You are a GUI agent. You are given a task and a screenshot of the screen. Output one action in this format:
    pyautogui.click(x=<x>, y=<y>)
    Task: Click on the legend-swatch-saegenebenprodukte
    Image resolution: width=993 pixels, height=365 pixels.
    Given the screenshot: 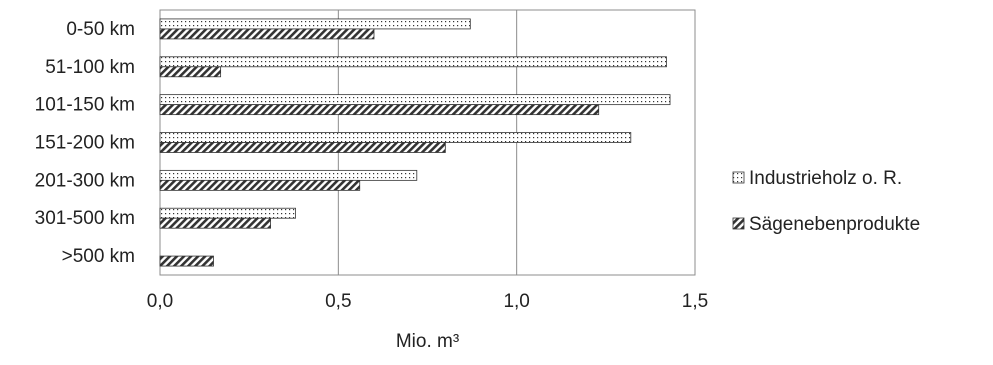 What is the action you would take?
    pyautogui.click(x=738, y=223)
    